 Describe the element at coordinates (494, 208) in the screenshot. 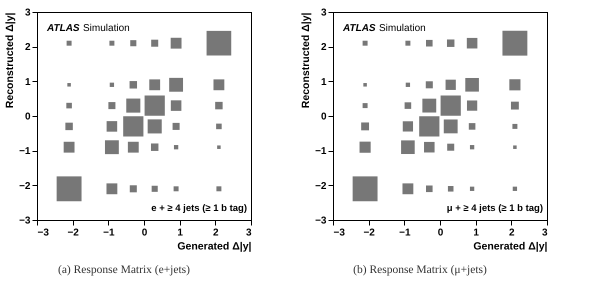

I see `annotation: μ + ≥ 4 jets (≥ 1 b tag)` at that location.